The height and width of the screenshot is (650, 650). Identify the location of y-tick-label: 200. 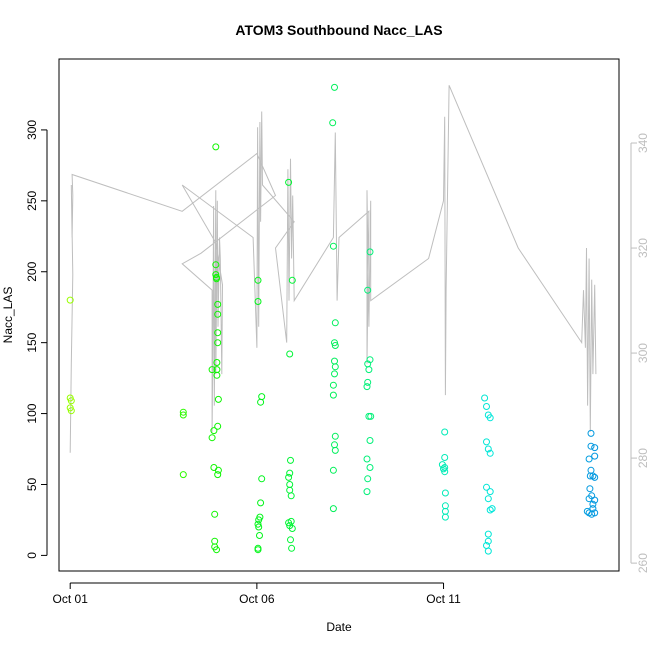
(32, 271).